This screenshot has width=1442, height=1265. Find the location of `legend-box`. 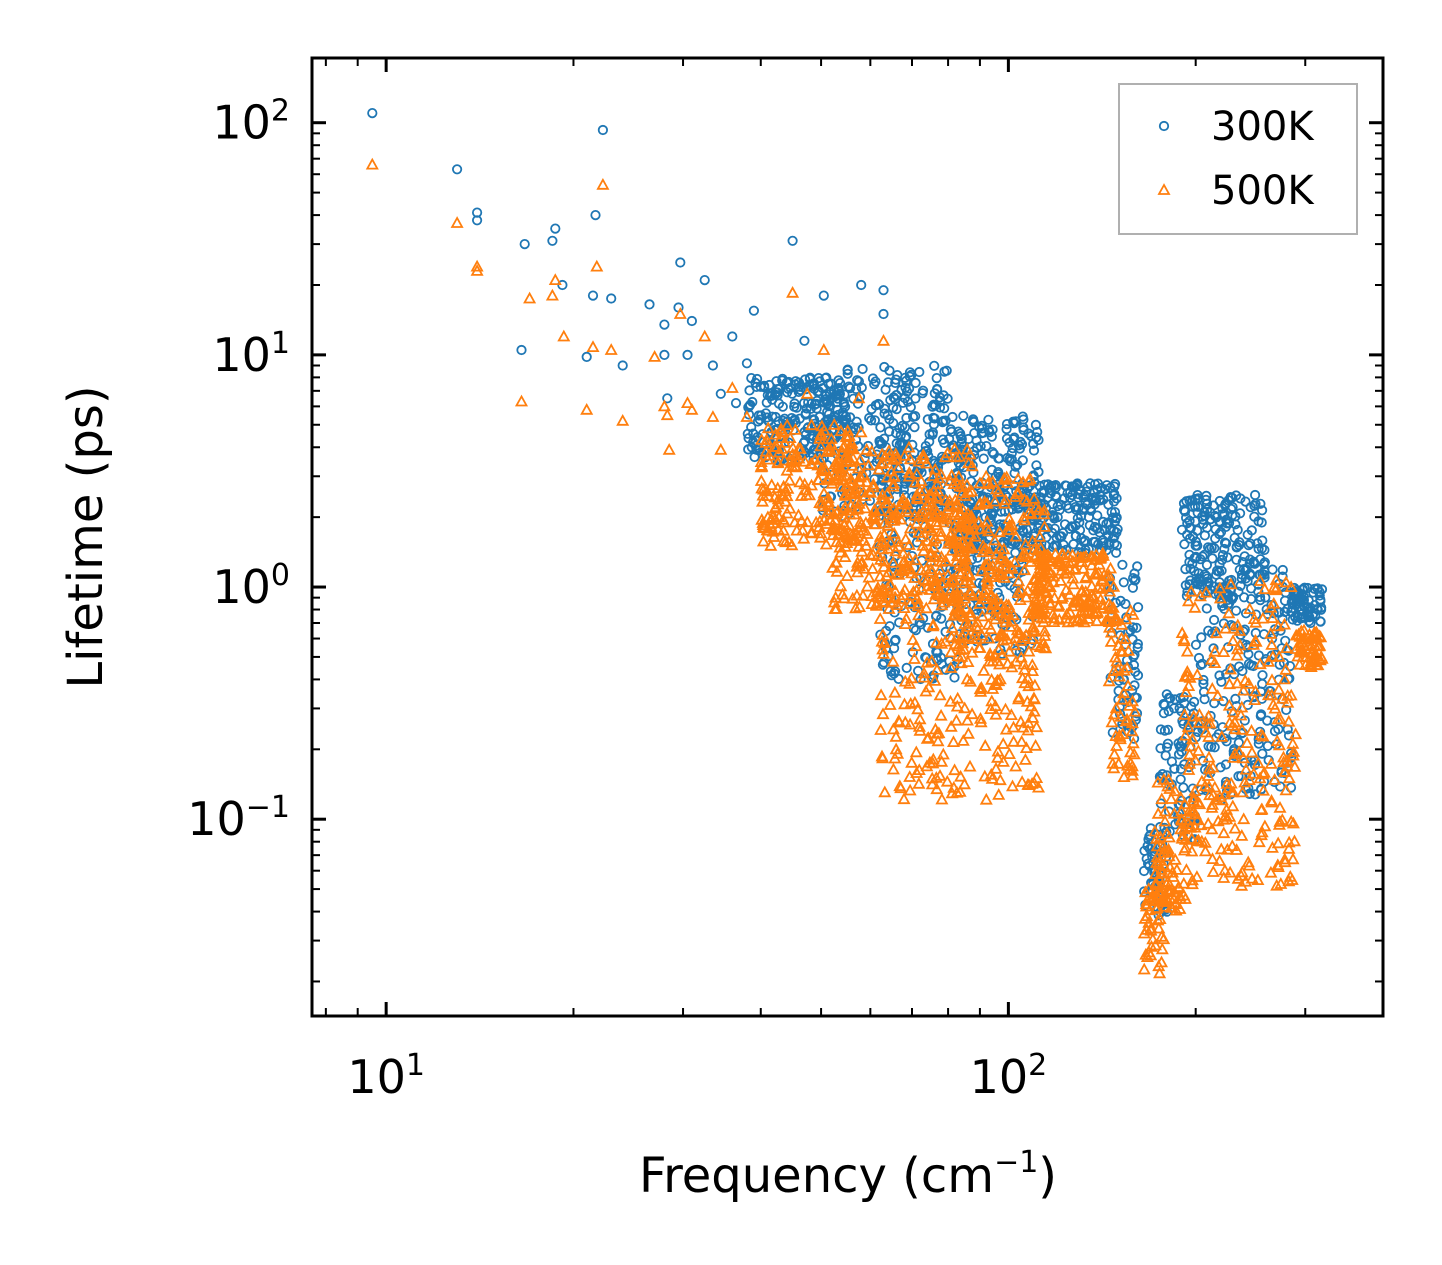

legend-box is located at coordinates (1238, 159).